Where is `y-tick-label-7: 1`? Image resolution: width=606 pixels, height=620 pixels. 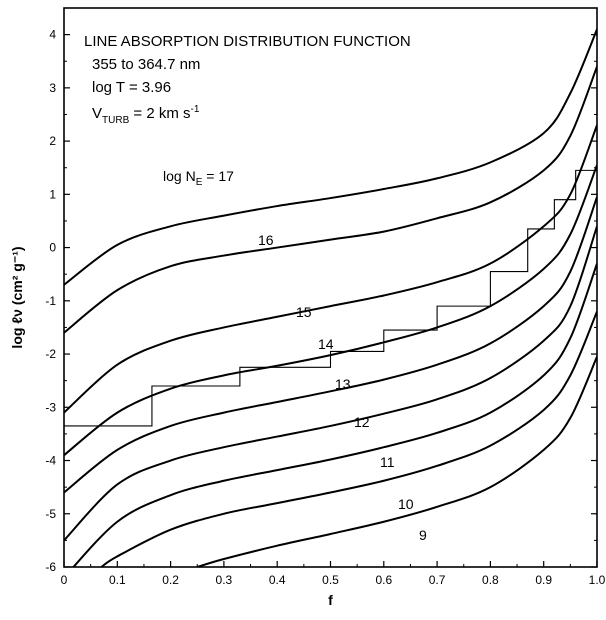 y-tick-label-7: 1 is located at coordinates (52, 194).